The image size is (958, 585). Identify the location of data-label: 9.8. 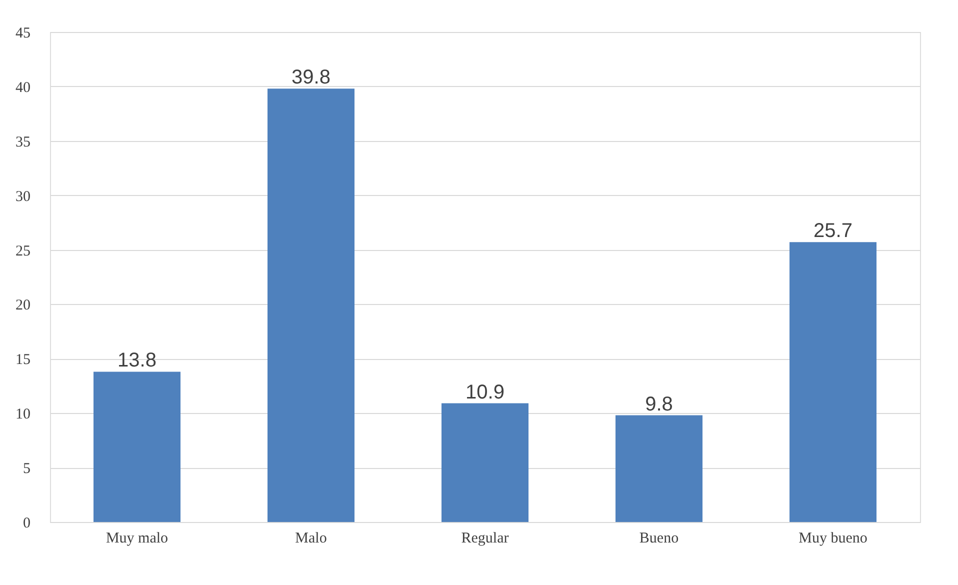
(659, 404).